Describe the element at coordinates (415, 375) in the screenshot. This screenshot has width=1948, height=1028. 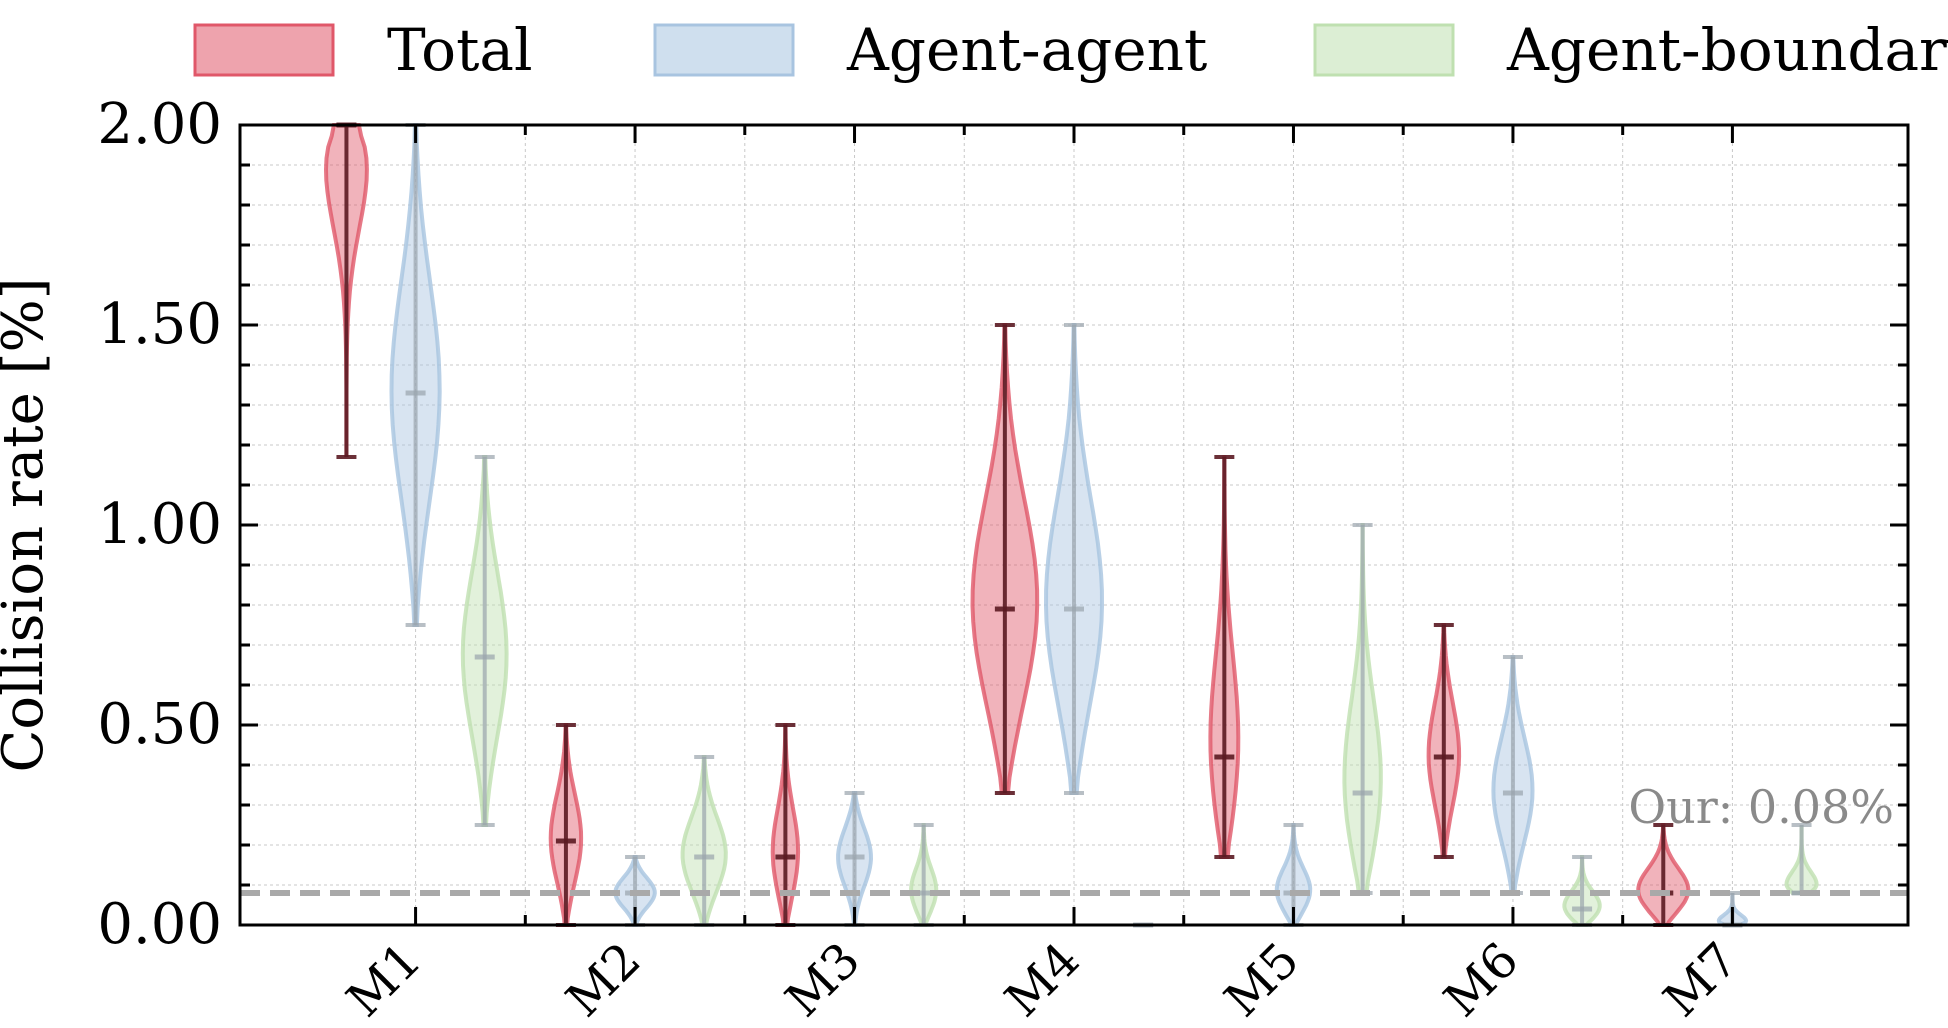
I see `violin-agent-agent-M1` at that location.